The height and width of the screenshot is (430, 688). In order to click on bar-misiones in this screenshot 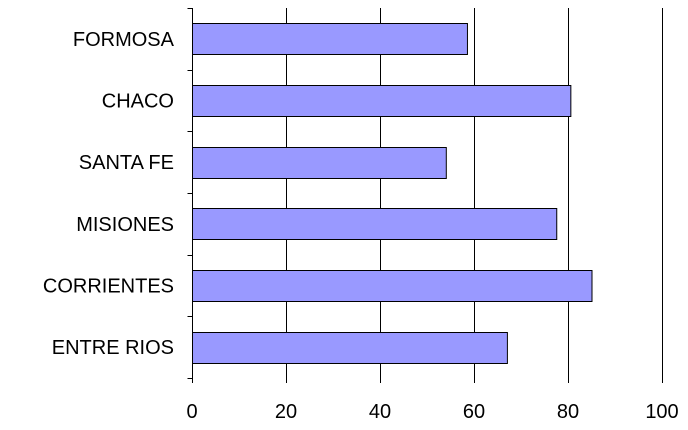, I will do `click(375, 224)`.